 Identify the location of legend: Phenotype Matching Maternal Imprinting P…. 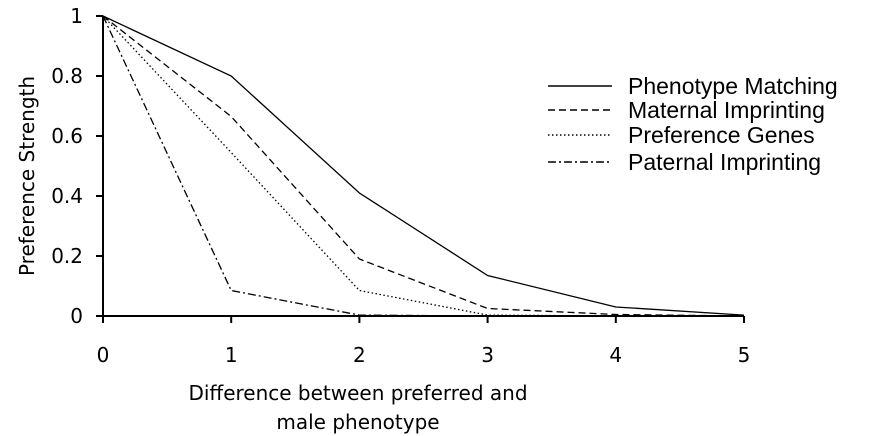
(693, 124).